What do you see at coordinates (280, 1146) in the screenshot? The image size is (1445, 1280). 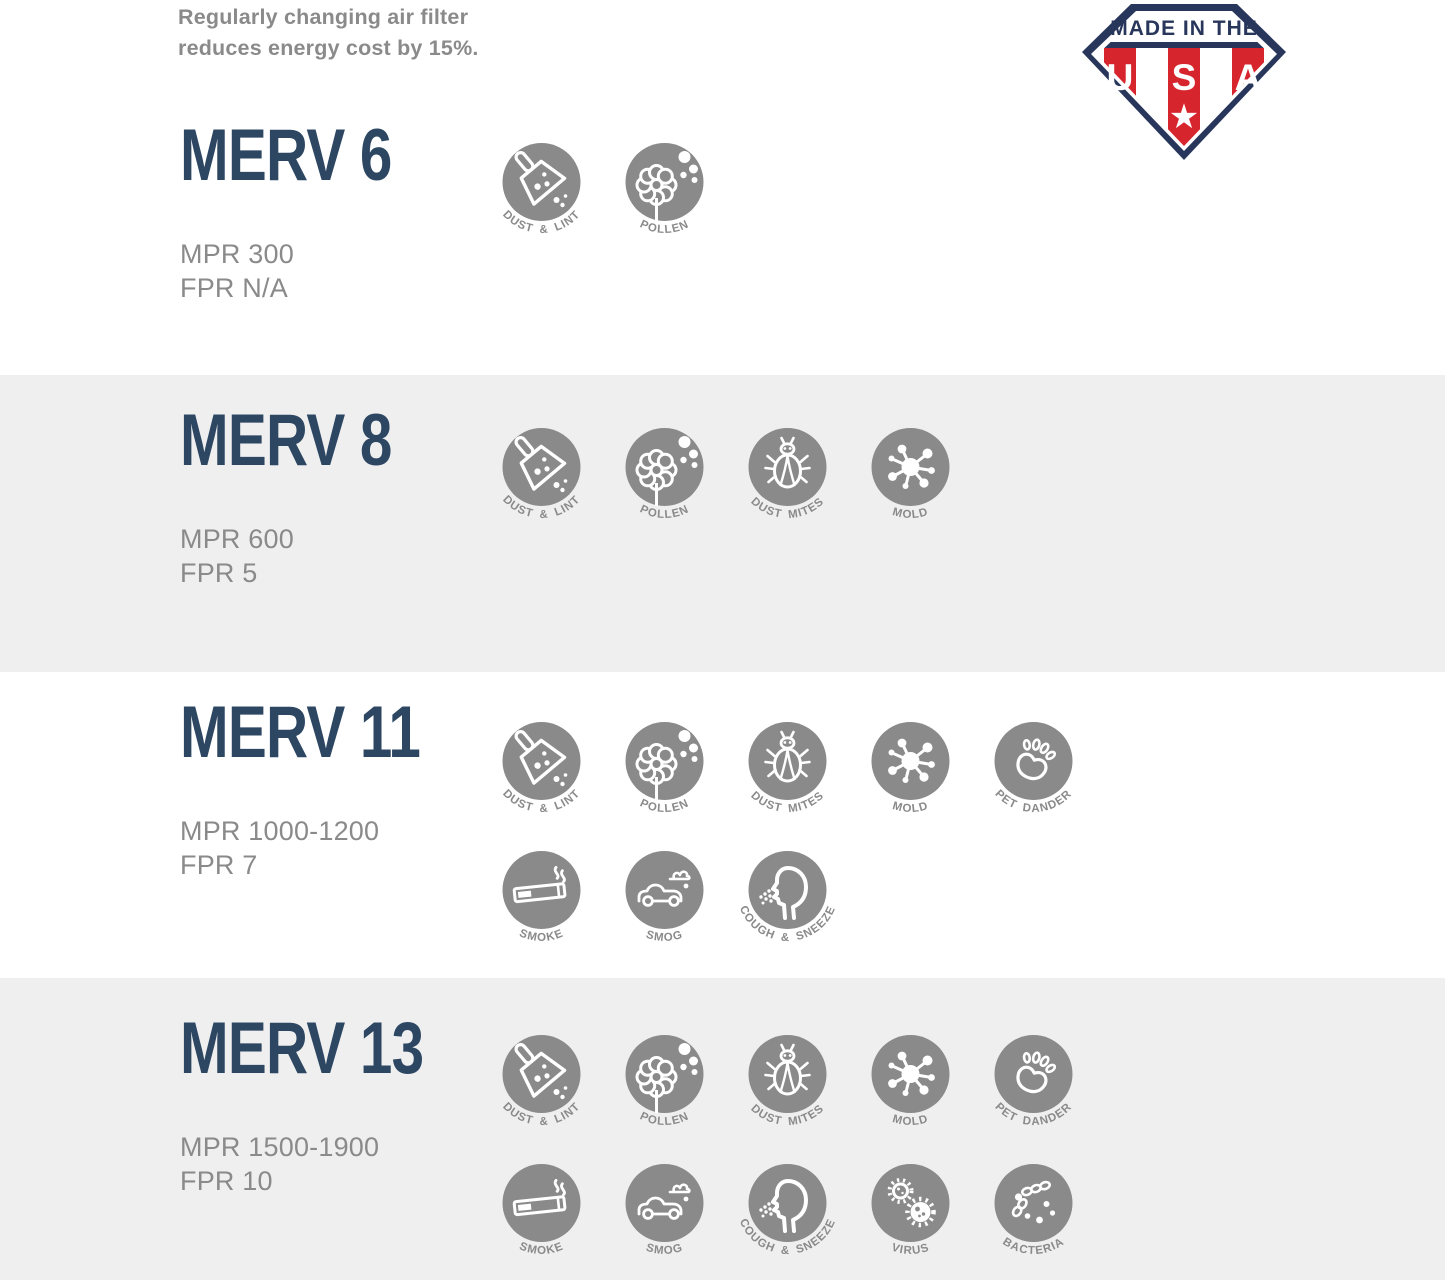 I see `mpr-value: MPR 1500-1900` at bounding box center [280, 1146].